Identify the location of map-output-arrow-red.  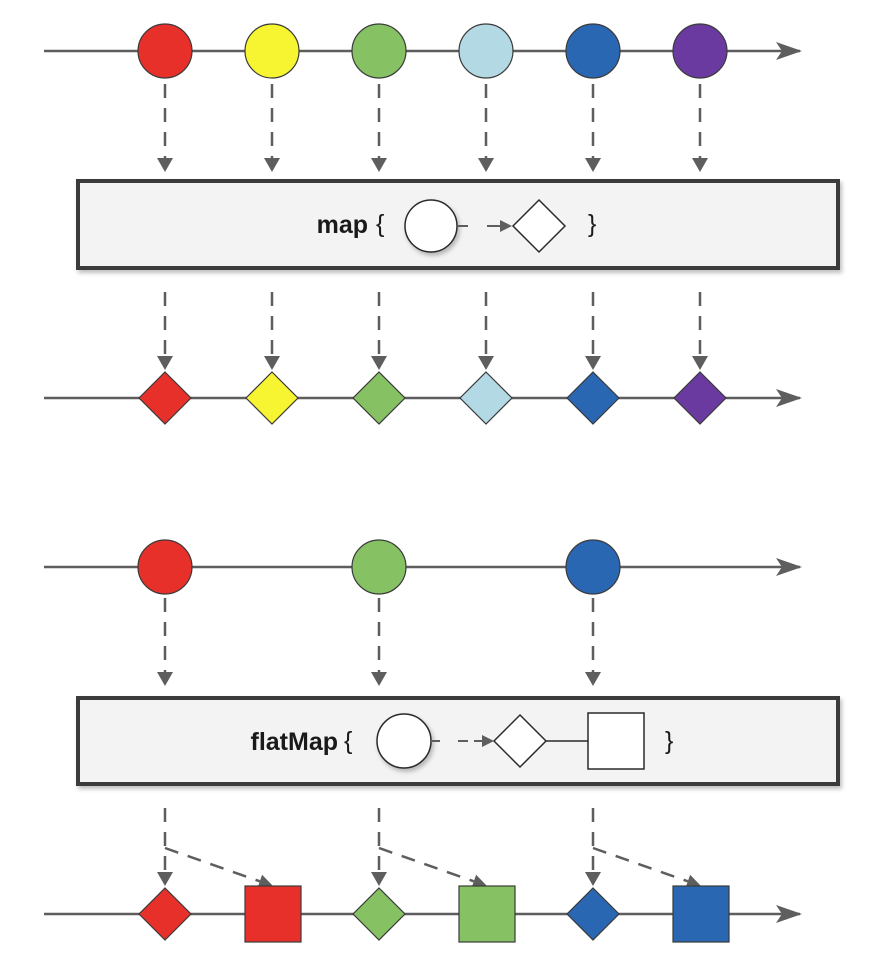
(165, 331).